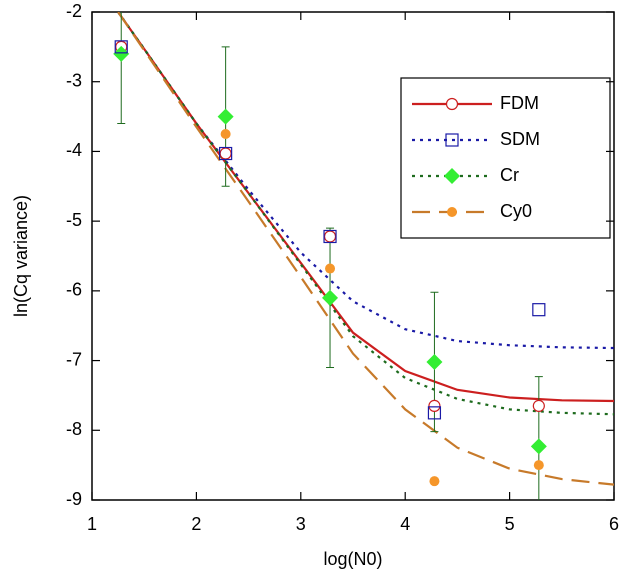 The image size is (625, 581). I want to click on y-tick-label: -7, so click(74, 359).